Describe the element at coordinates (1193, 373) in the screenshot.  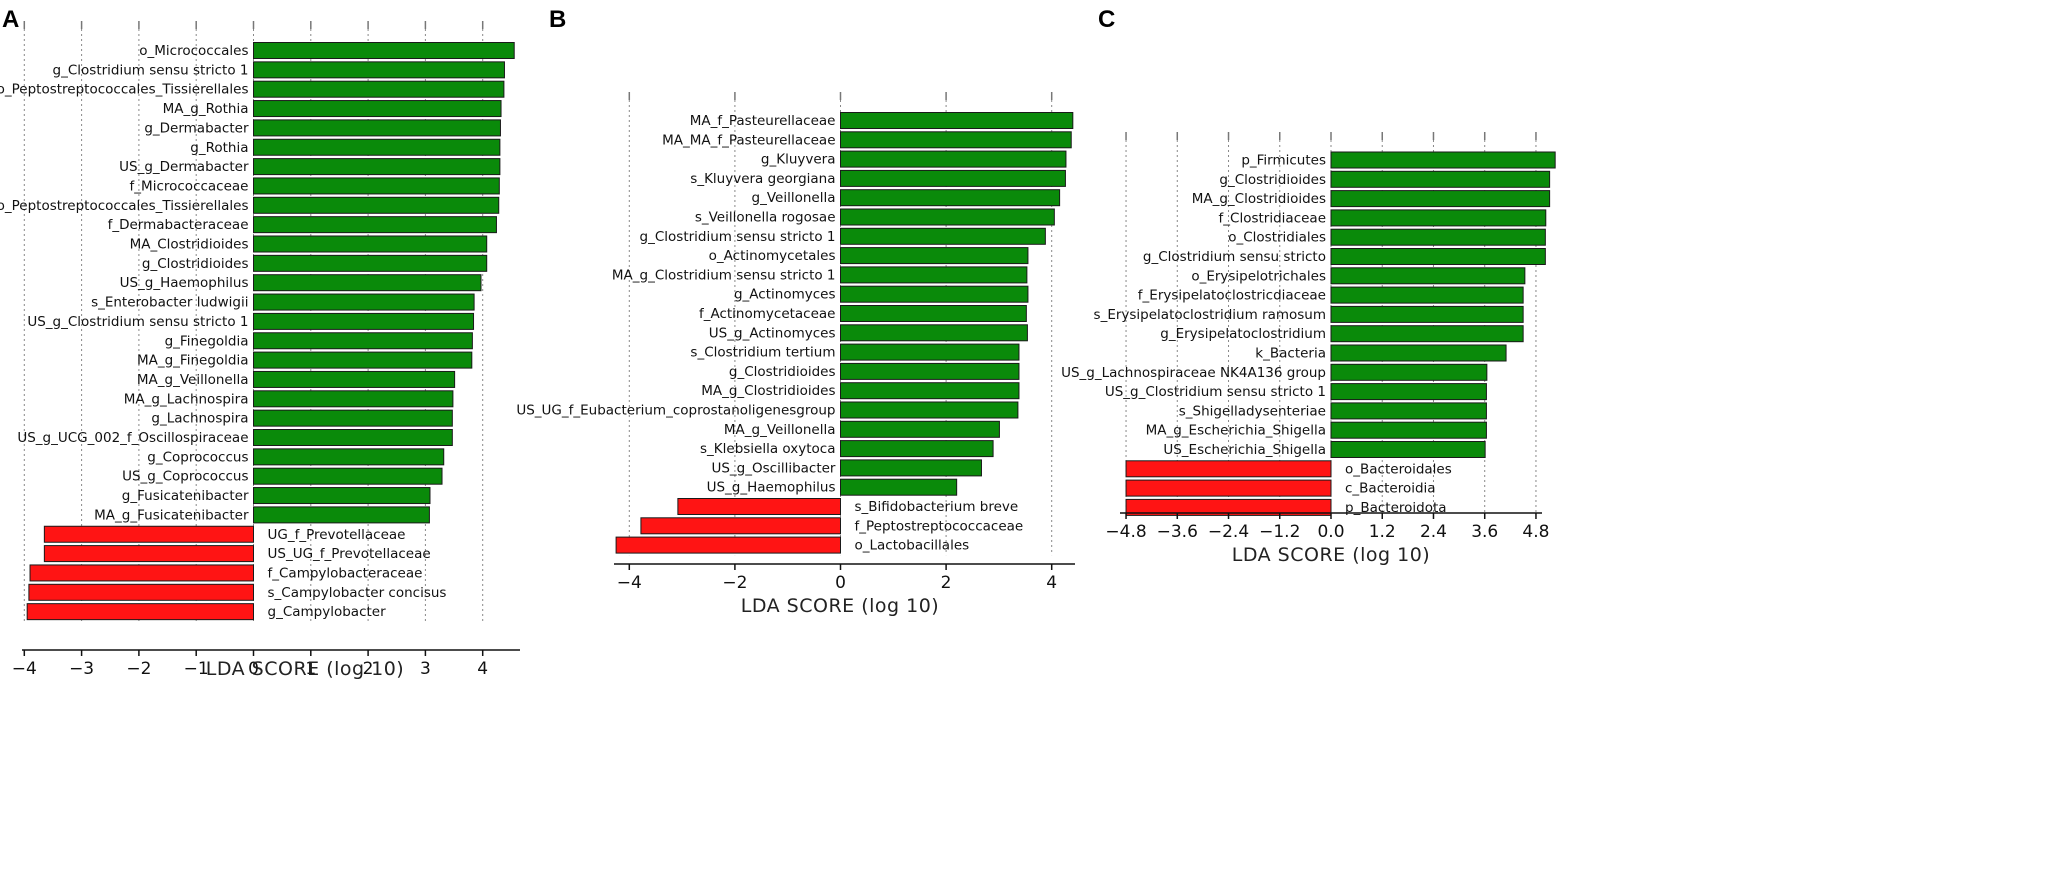
I see `bar-label-c-11: US_g_Lachnospiraceae NK4A136 group` at that location.